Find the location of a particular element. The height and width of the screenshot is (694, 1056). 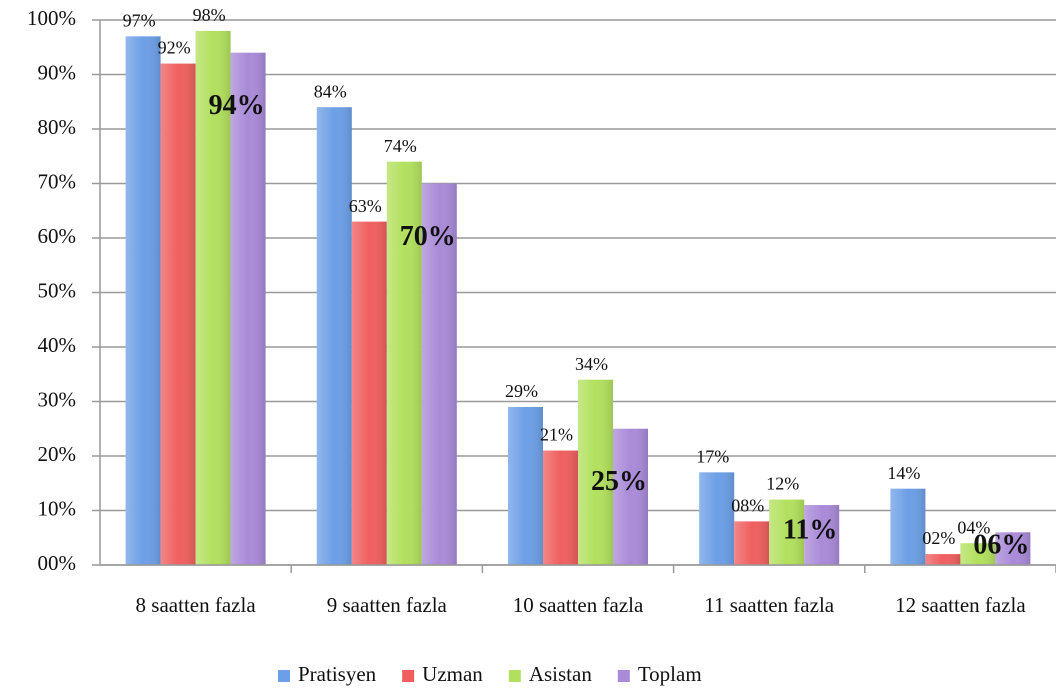

legend-label: Asistan is located at coordinates (561, 674).